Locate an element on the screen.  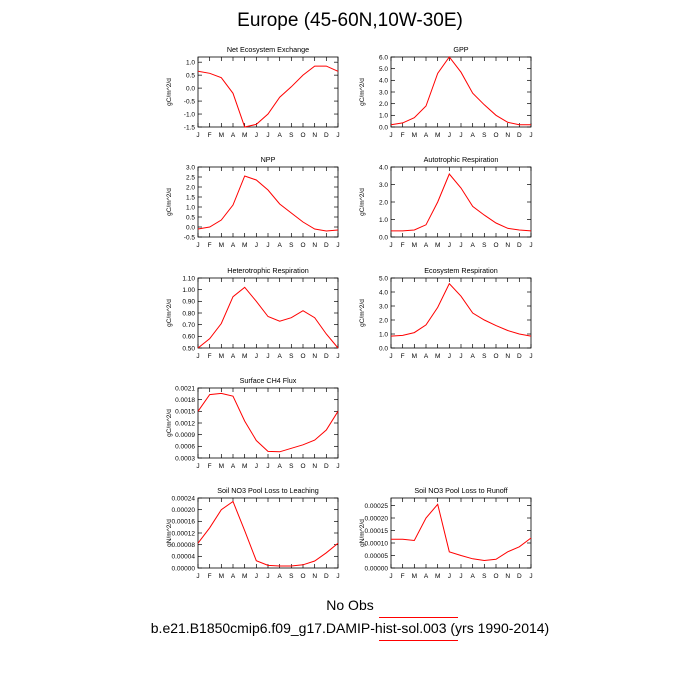
y-tick-label: 0.00020 is located at coordinates (377, 518).